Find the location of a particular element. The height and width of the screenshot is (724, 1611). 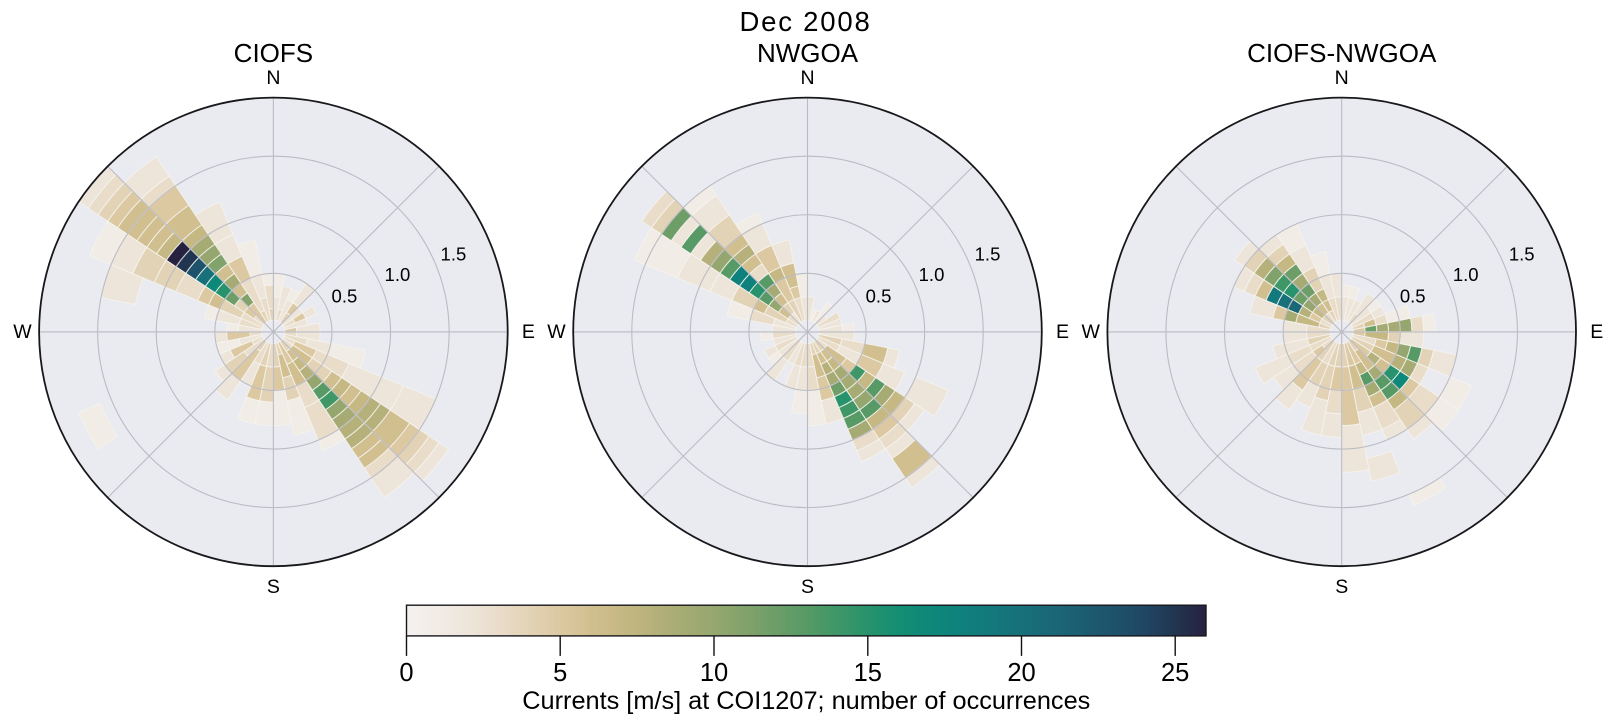

svg-text: NWGOA is located at coordinates (808, 53).